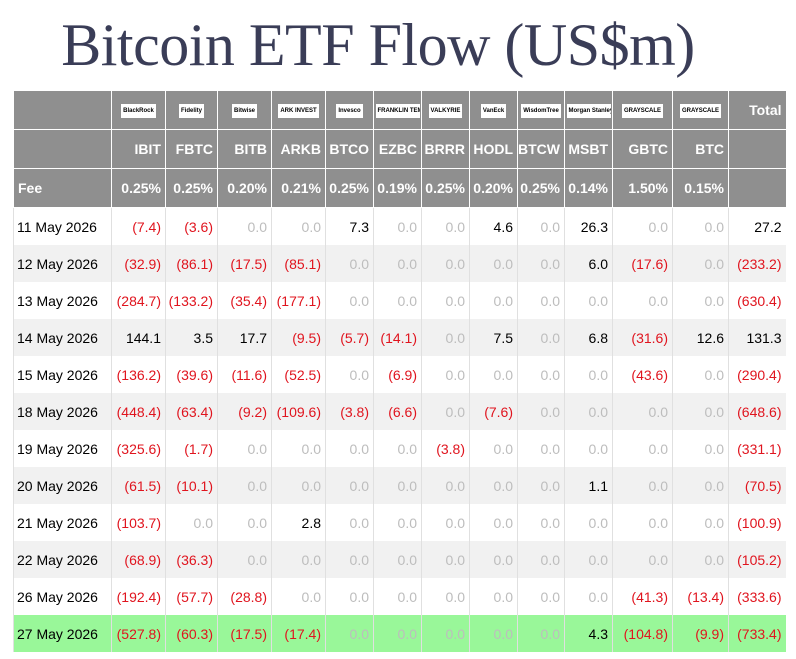 The width and height of the screenshot is (796, 659). Describe the element at coordinates (138, 596) in the screenshot. I see `flow-cell: (192.4)` at that location.